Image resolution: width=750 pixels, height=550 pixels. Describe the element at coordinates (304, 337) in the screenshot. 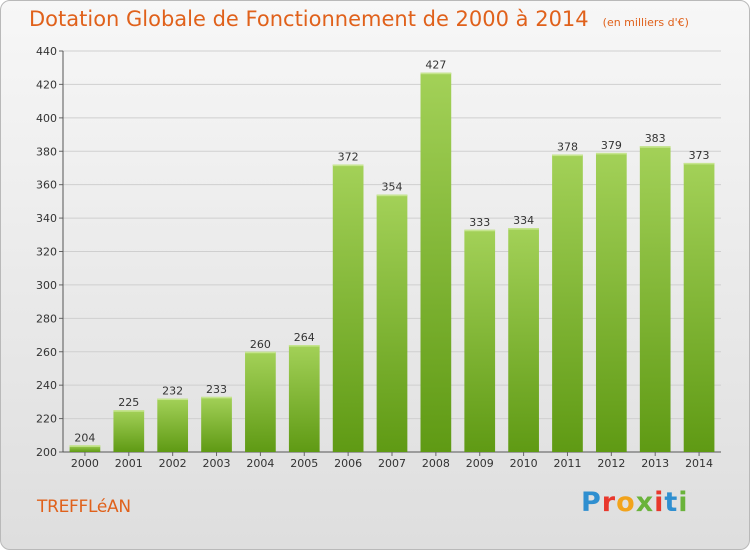

I see `data-label: 264` at that location.